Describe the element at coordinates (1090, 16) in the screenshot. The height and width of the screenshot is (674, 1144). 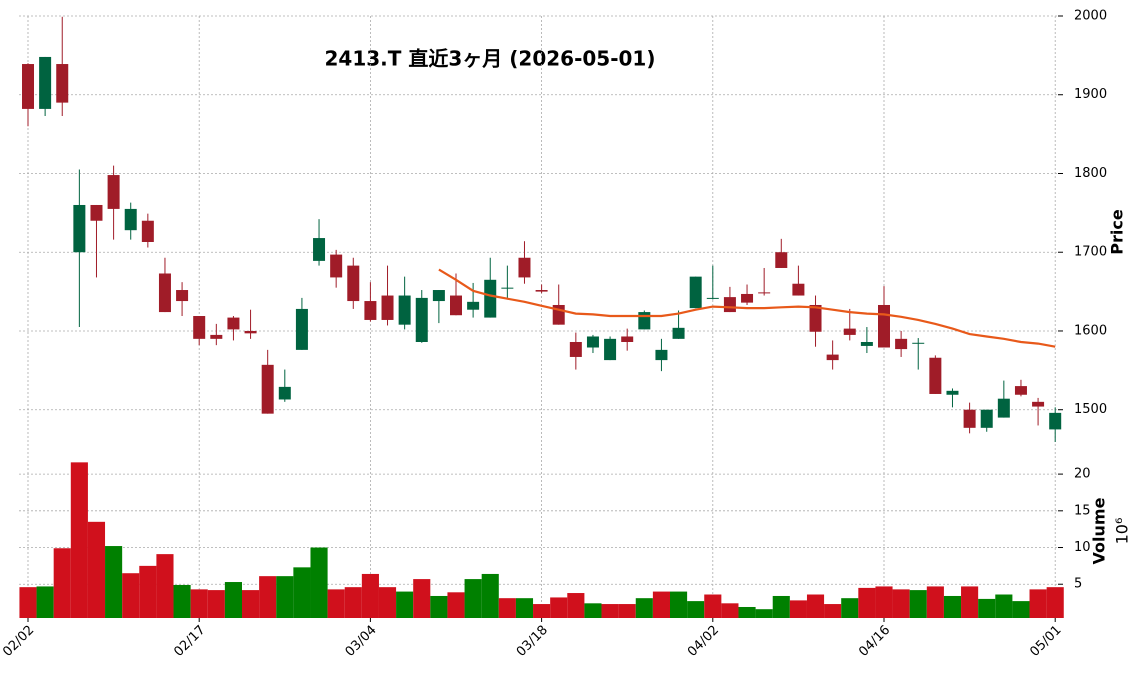
I see `y-tick-label: 2000` at that location.